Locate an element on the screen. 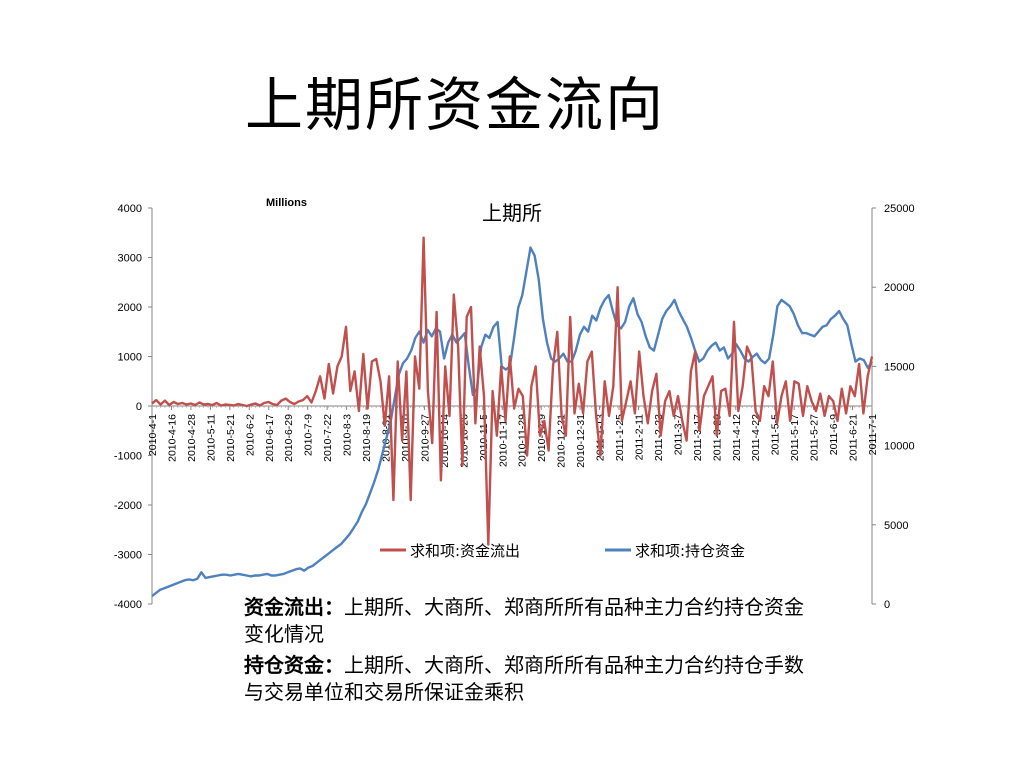  x-tick-label: 2011-1-25 is located at coordinates (620, 437).